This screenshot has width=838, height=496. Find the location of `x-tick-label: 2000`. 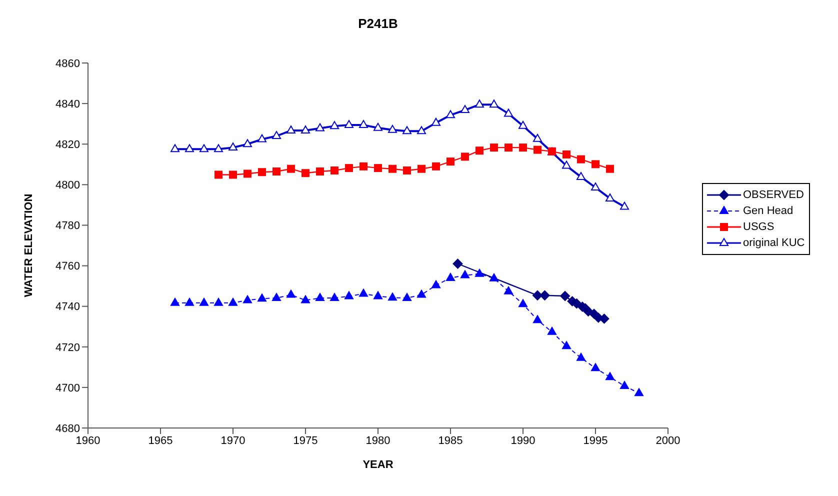

x-tick-label: 2000 is located at coordinates (668, 440).